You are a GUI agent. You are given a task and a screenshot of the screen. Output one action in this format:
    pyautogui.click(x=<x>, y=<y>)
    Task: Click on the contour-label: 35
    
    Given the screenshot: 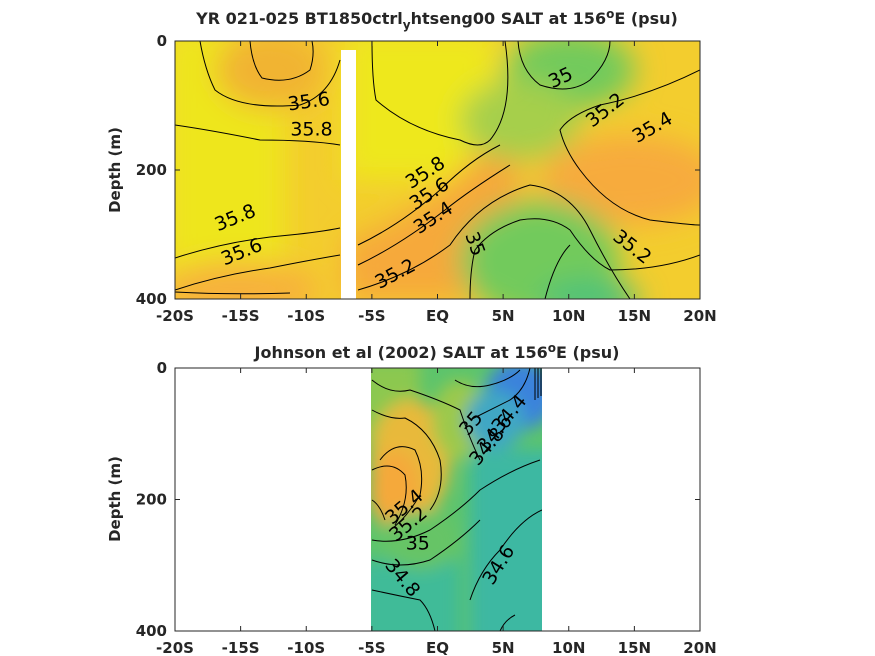 What is the action you would take?
    pyautogui.click(x=418, y=544)
    